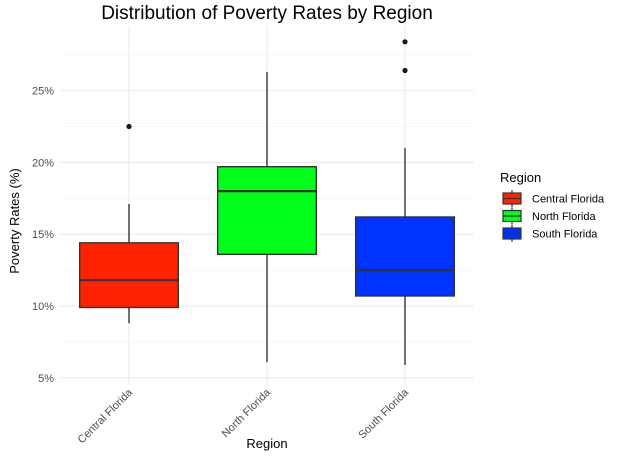  Describe the element at coordinates (46, 379) in the screenshot. I see `y-tick-label: 5%` at that location.